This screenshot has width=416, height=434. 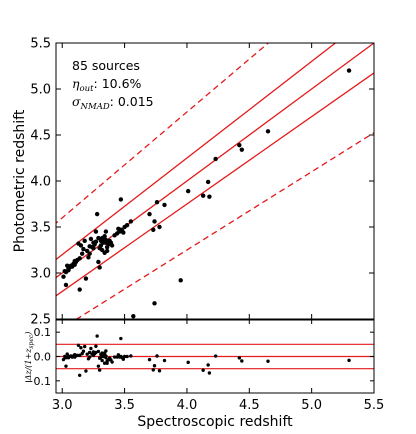 I want to click on sigma-value: : 0.015, so click(x=132, y=101).